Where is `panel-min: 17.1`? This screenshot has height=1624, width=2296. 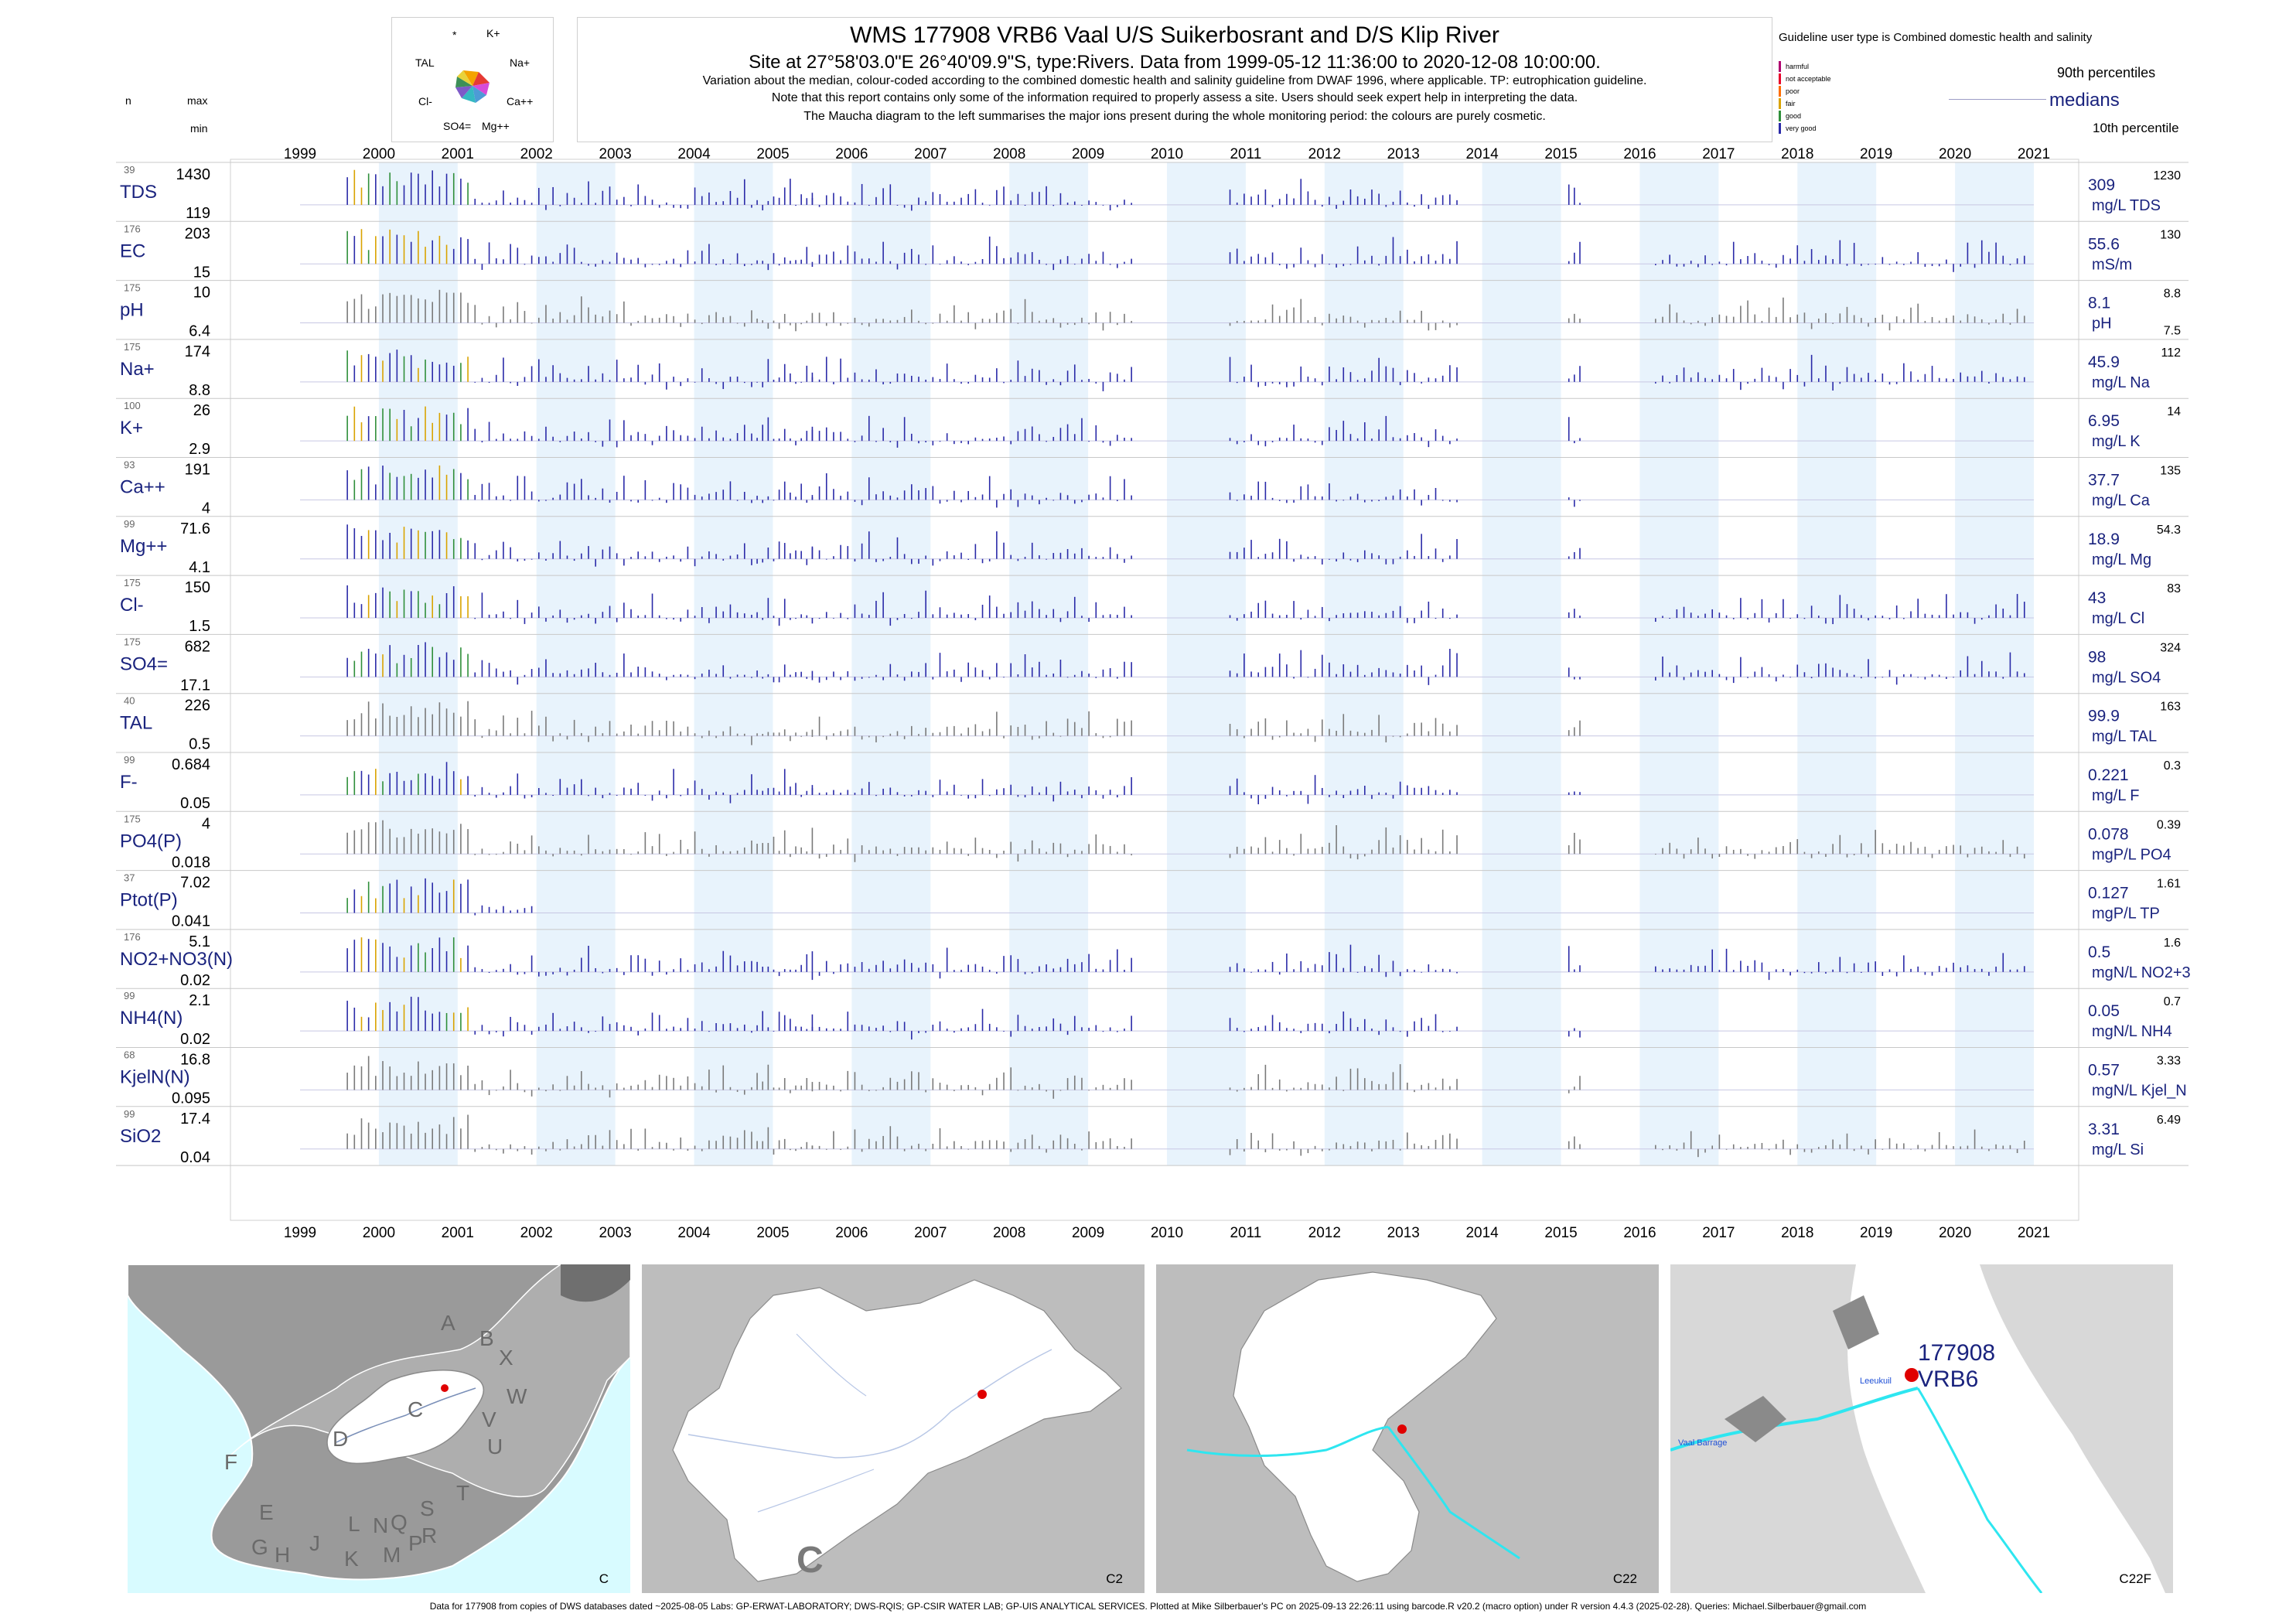 panel-min: 17.1 is located at coordinates (195, 685).